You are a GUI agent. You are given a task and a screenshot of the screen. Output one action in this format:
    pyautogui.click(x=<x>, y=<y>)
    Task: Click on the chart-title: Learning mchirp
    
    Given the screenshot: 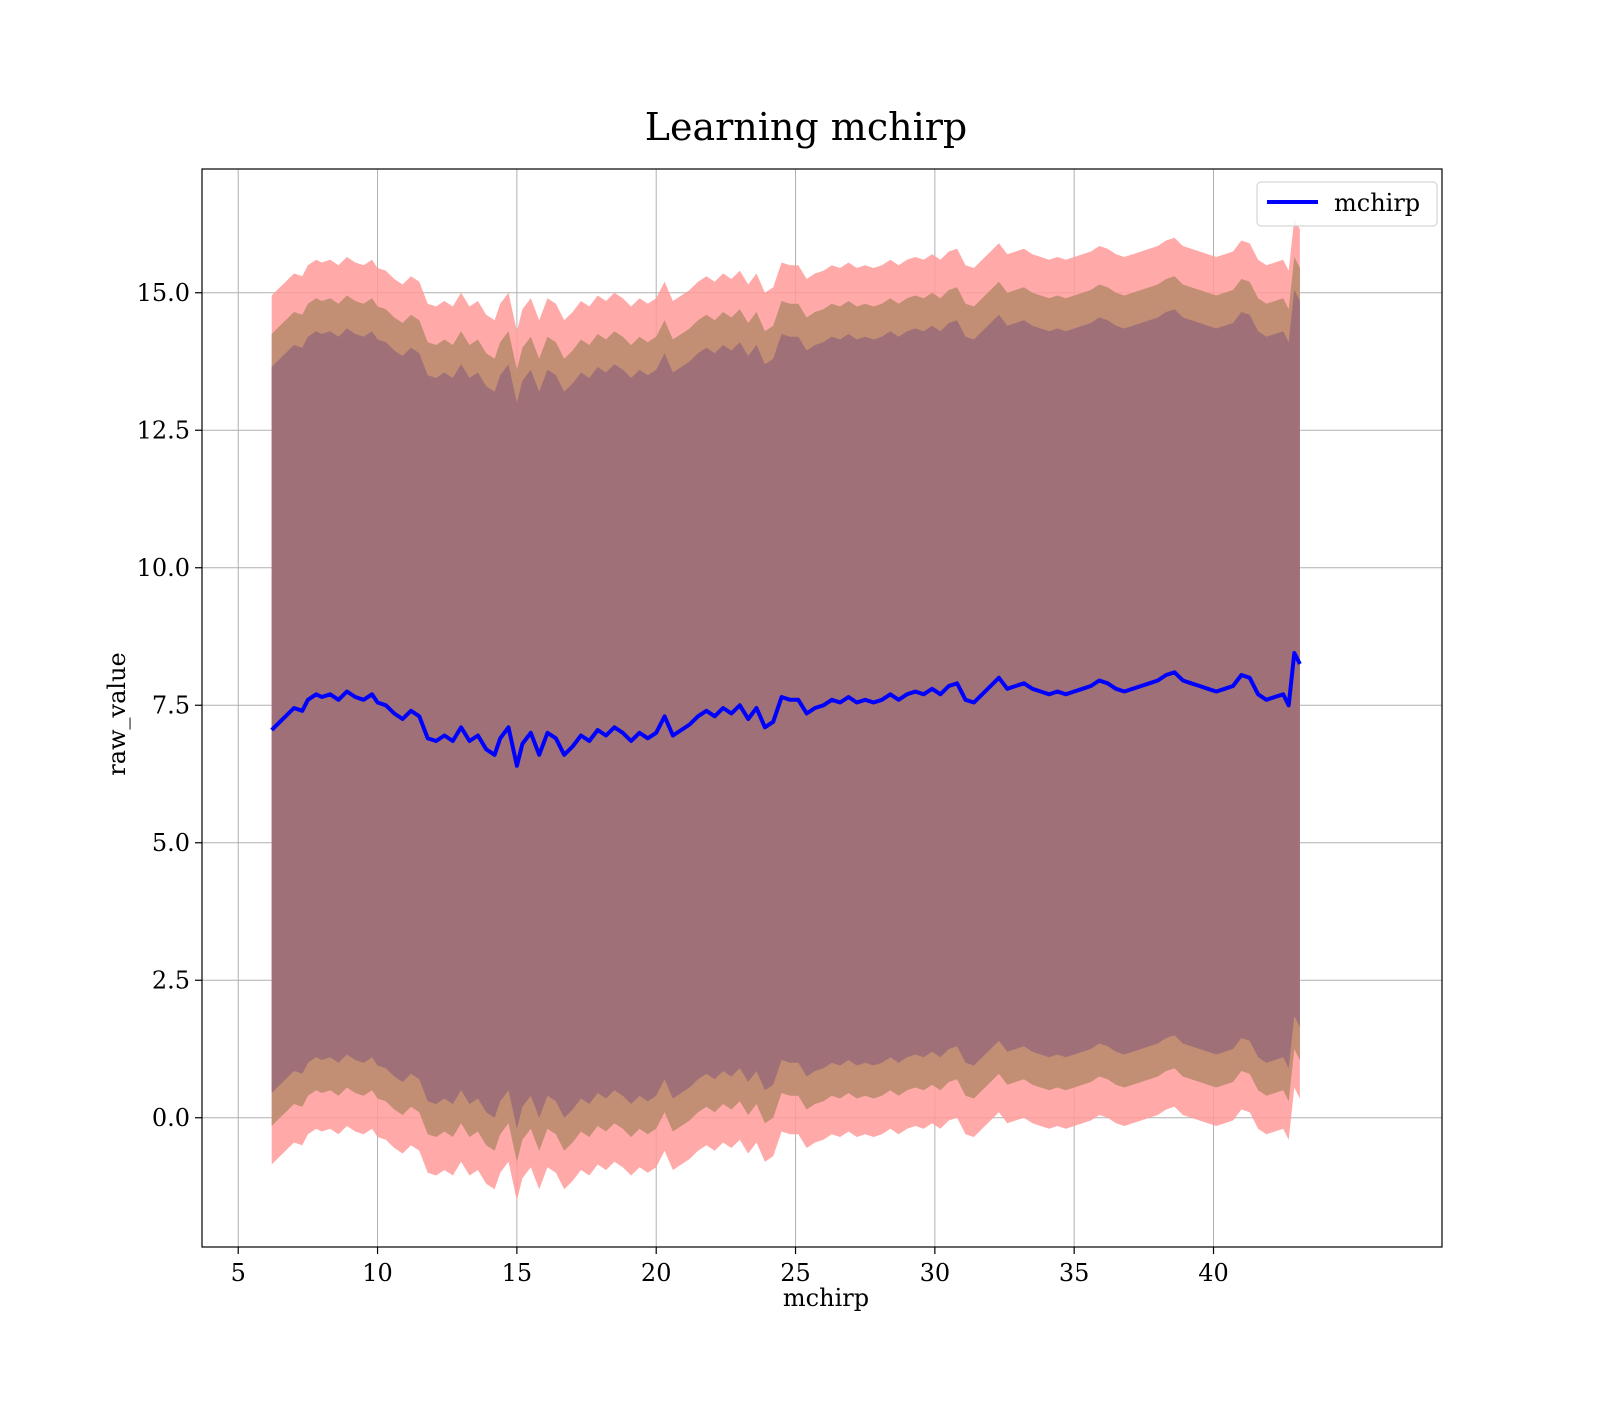 What is the action you would take?
    pyautogui.click(x=806, y=127)
    